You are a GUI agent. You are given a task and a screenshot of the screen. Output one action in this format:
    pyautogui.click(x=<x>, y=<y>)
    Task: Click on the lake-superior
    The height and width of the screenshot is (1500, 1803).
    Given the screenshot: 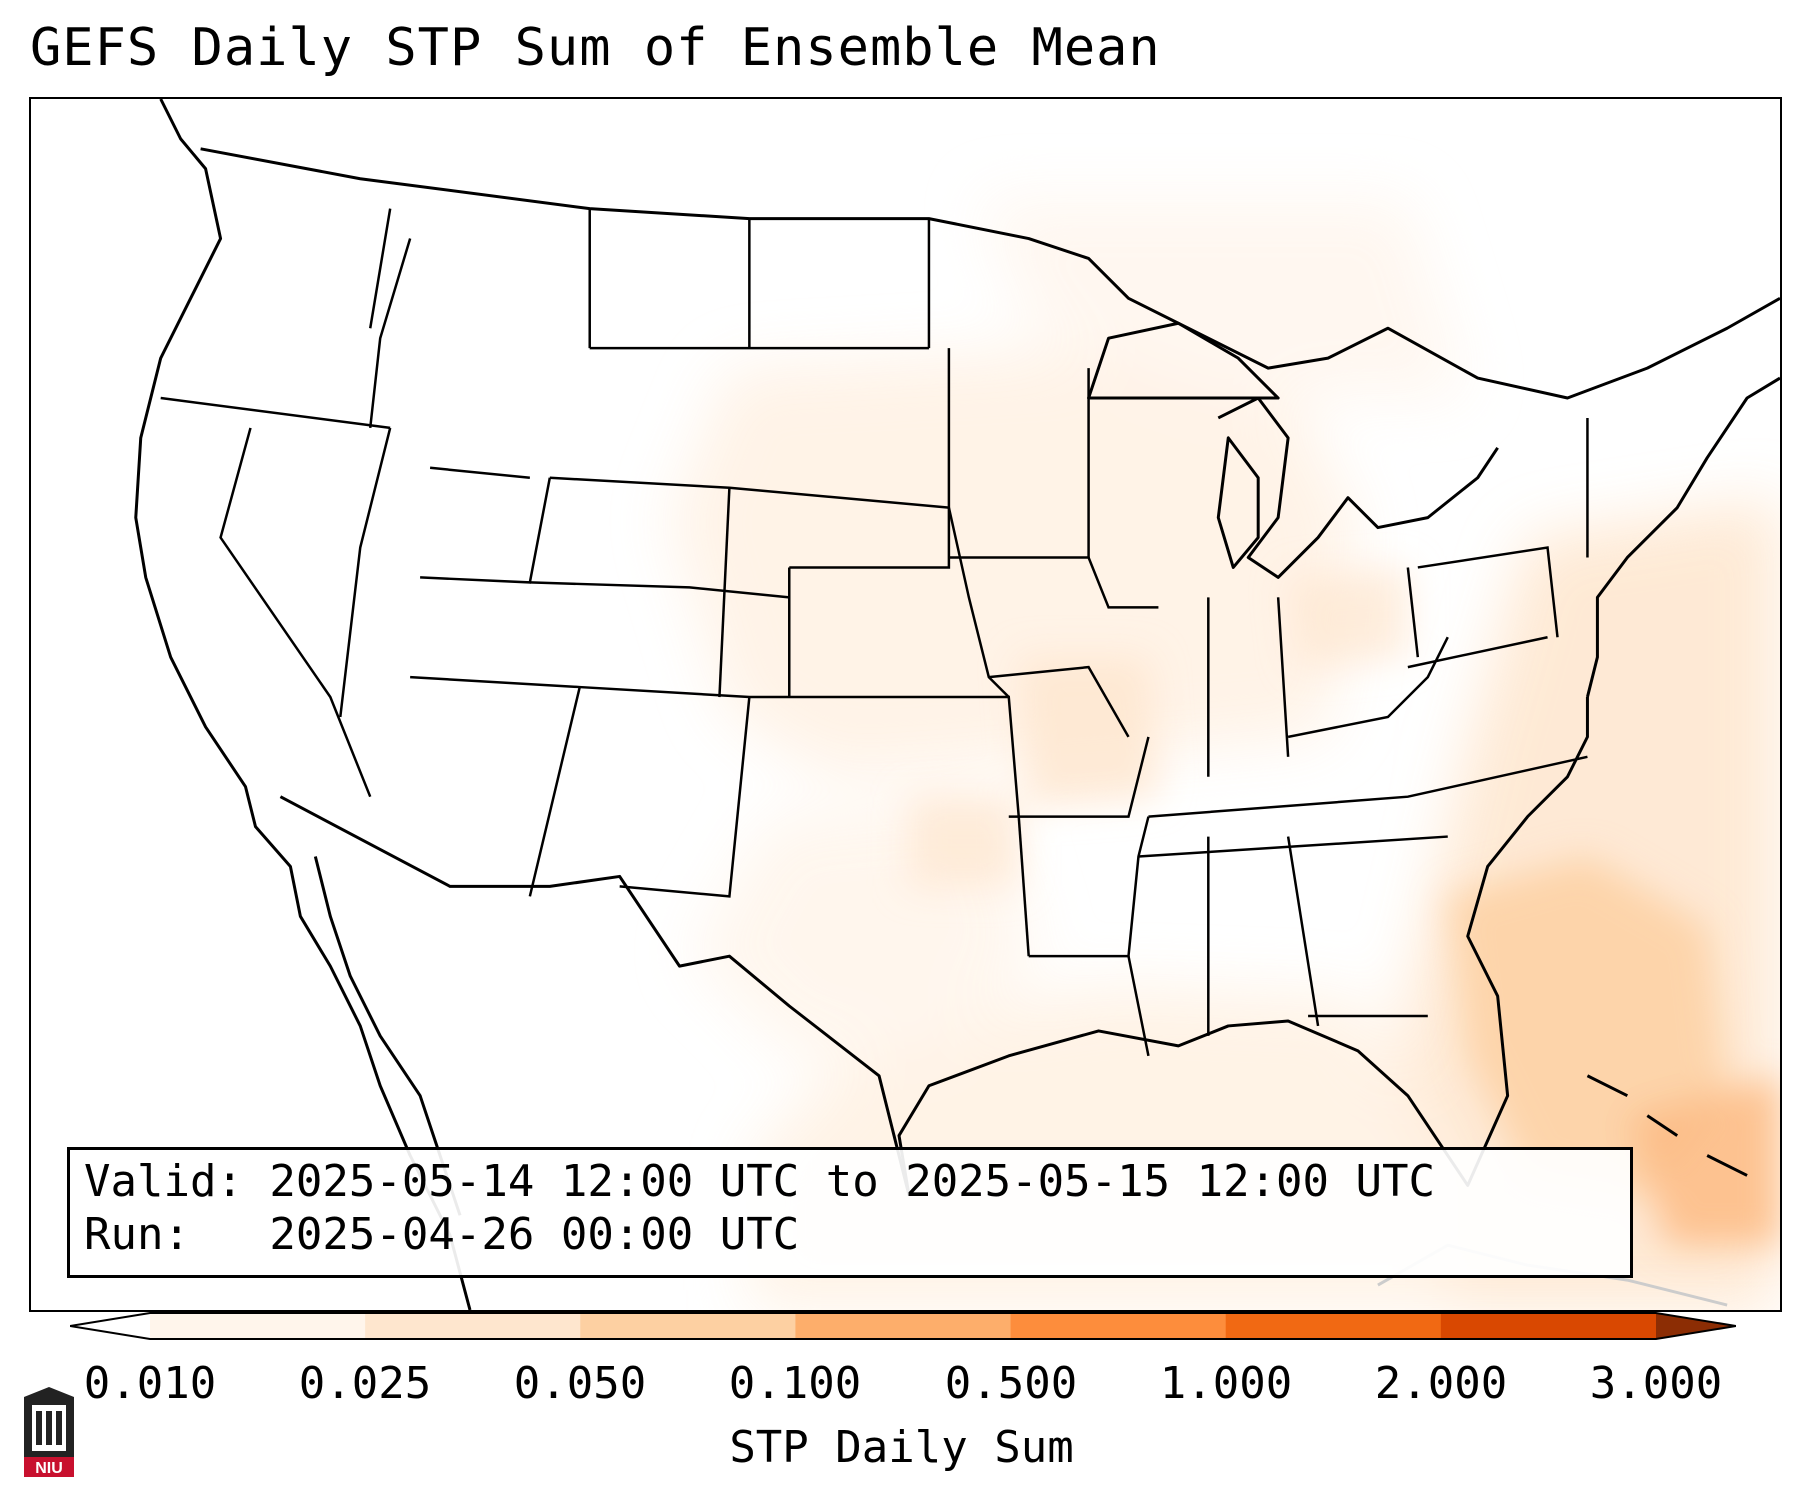 What is the action you would take?
    pyautogui.click(x=1183, y=360)
    